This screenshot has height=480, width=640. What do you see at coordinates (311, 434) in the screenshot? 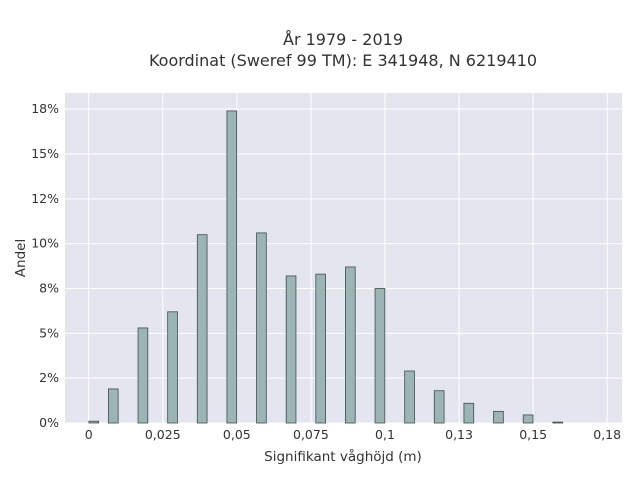
I see `x-tick-label: 0,075` at bounding box center [311, 434].